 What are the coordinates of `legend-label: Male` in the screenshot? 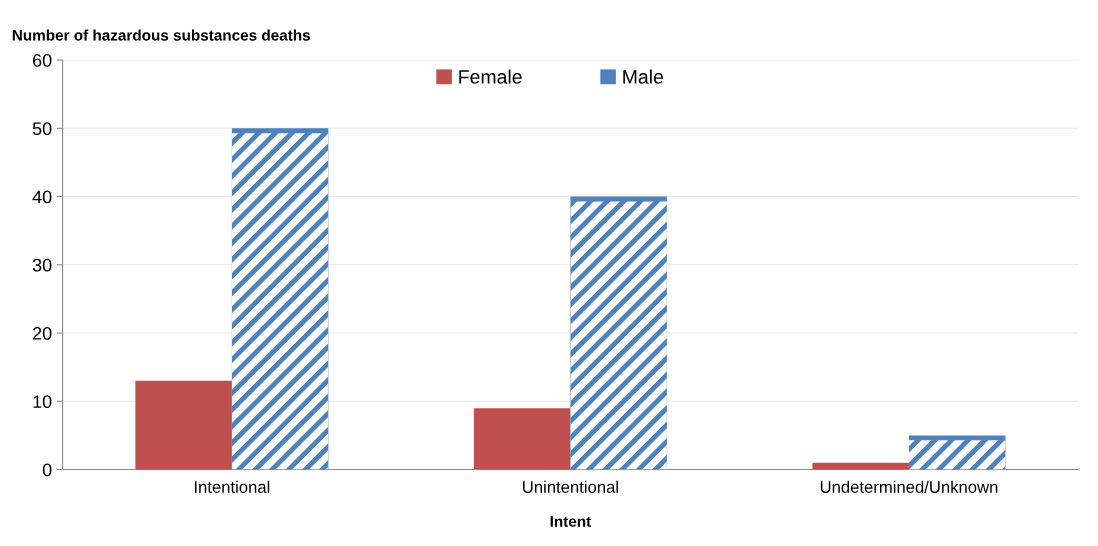 It's located at (643, 76).